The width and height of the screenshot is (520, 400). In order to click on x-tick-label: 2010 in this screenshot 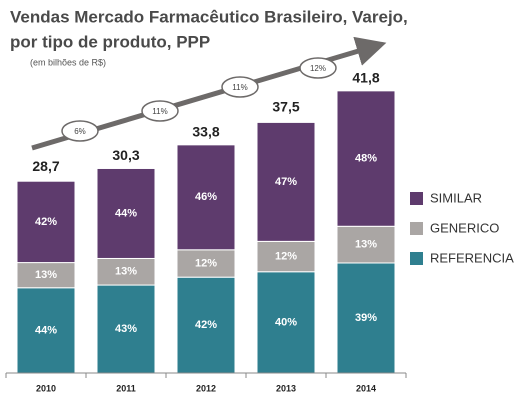, I will do `click(46, 388)`.